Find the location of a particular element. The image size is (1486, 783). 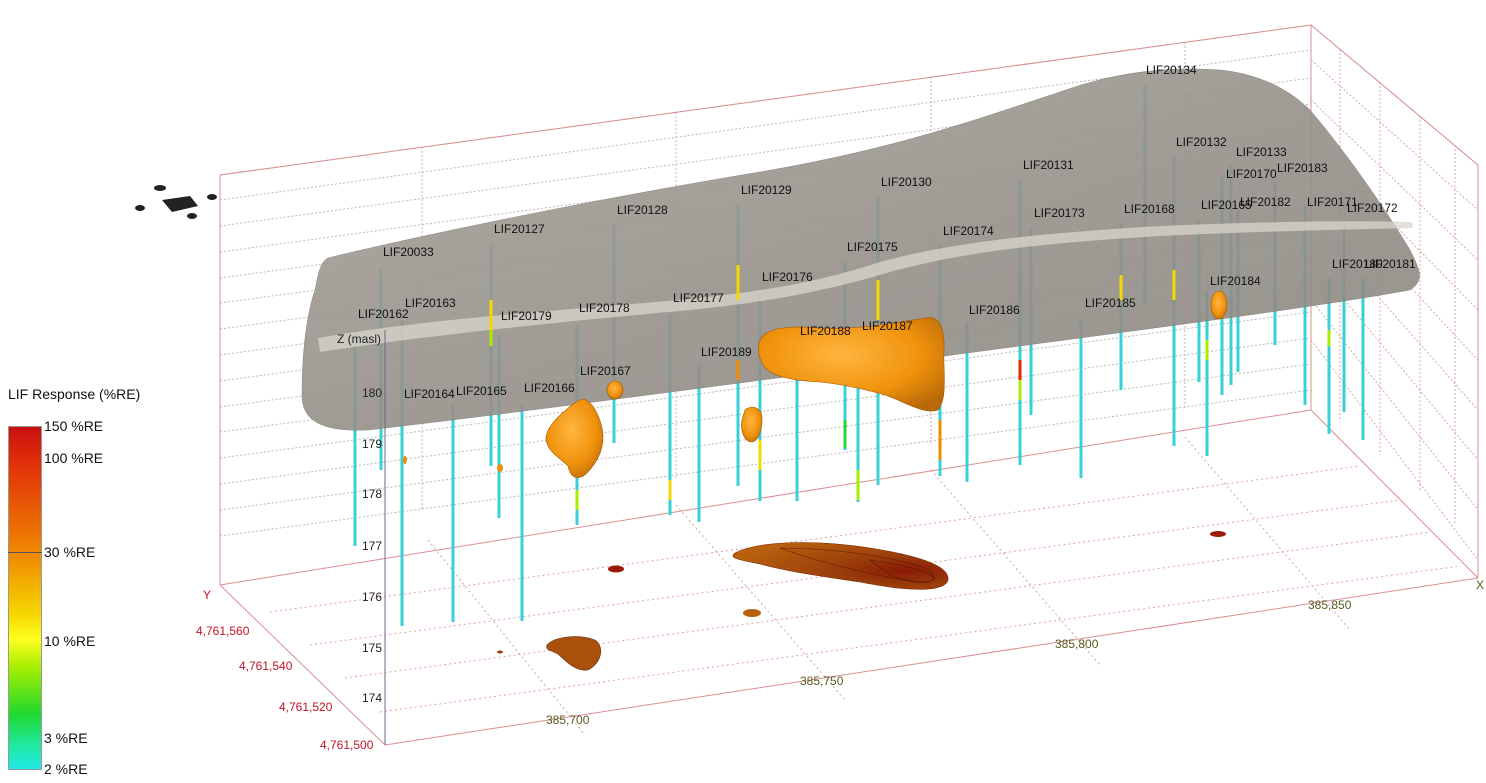

x-tick-label: 385,700 is located at coordinates (568, 720).